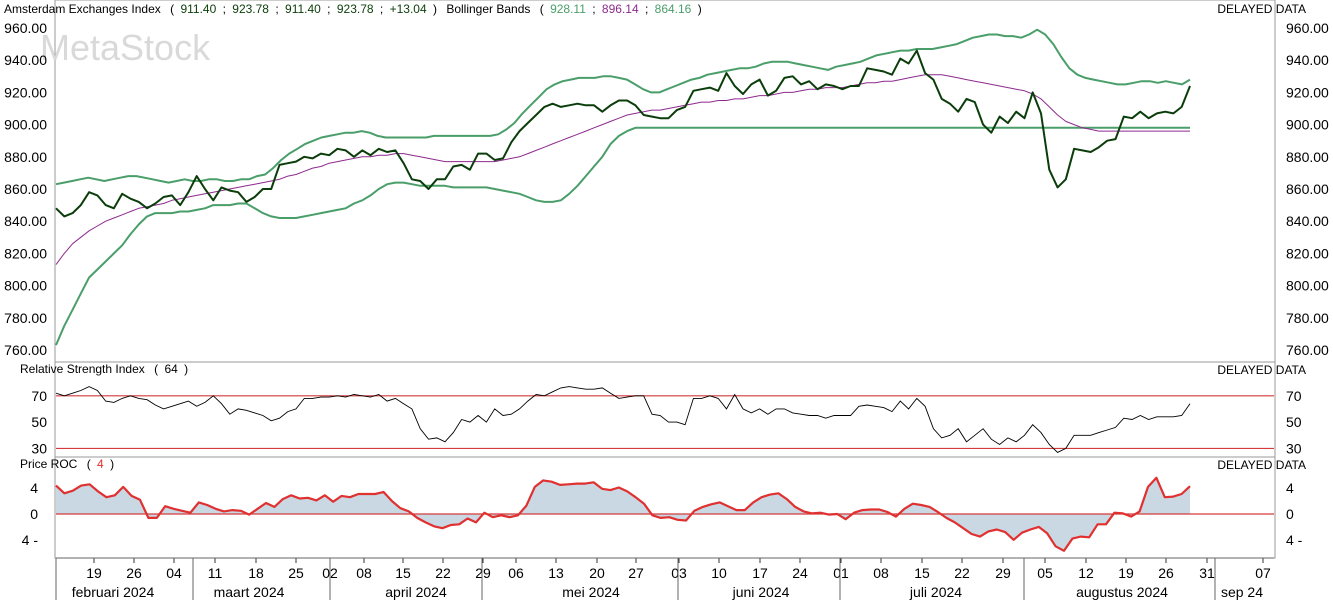  I want to click on rsi-line, so click(623, 419).